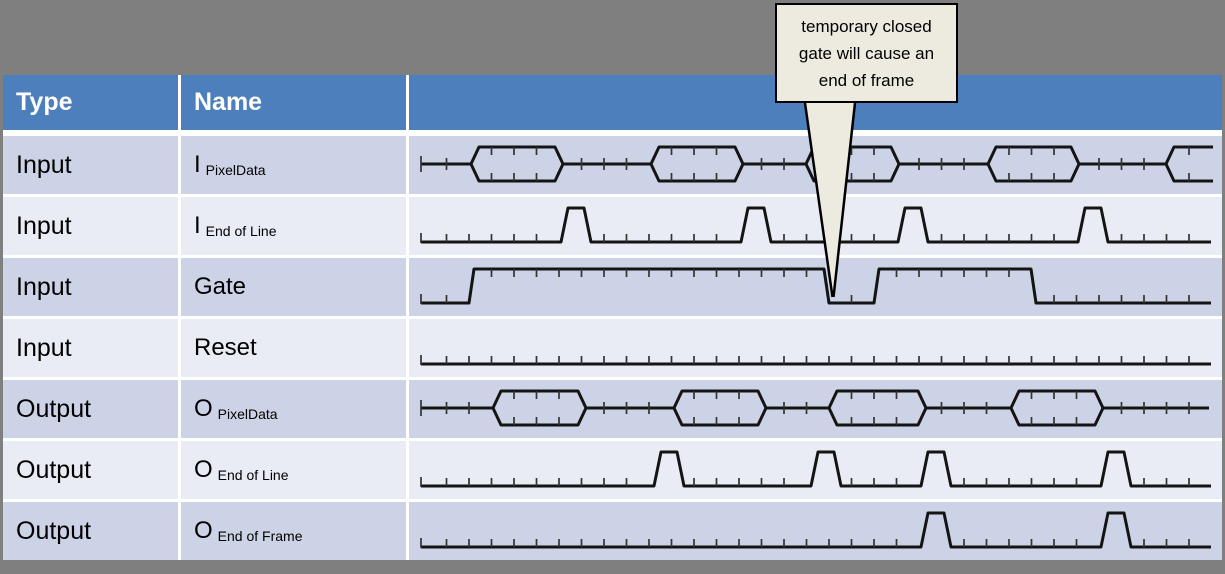  Describe the element at coordinates (293, 226) in the screenshot. I see `row-name: I End of Line` at that location.